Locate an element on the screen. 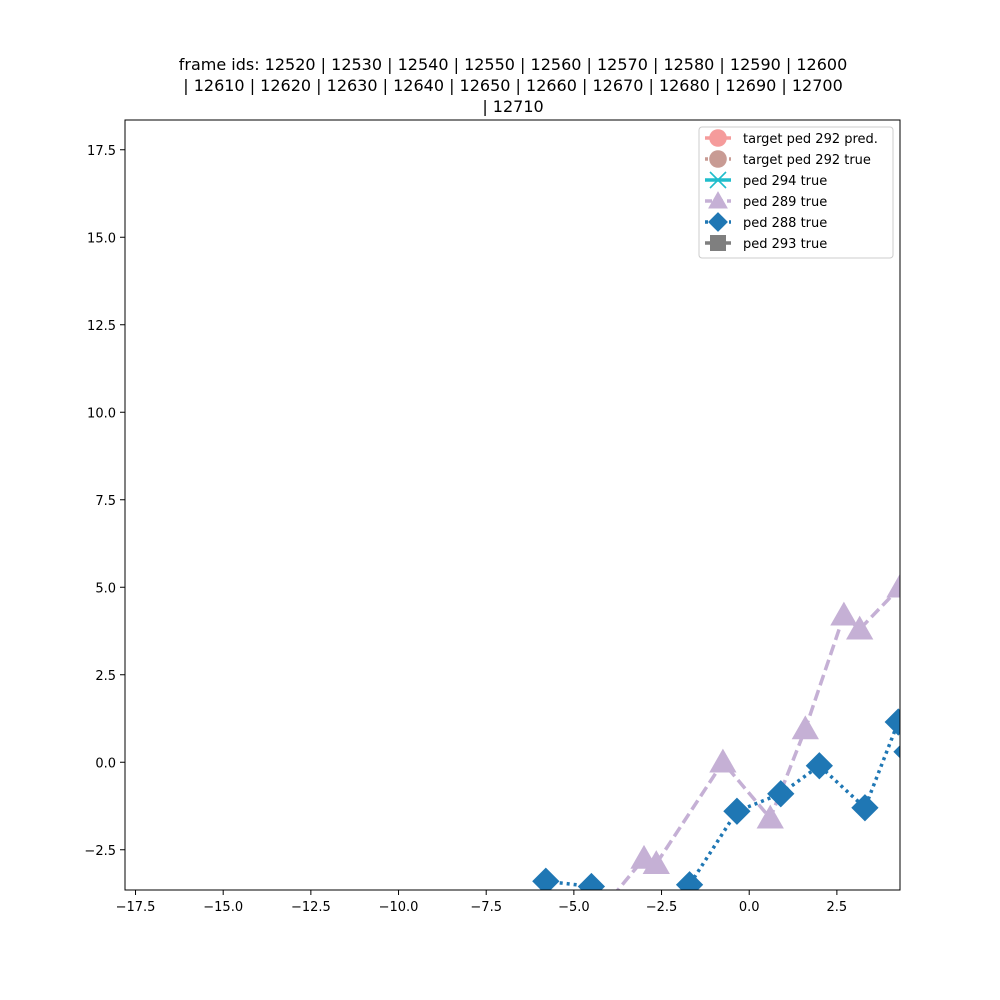  y-tick-label: 0.0 is located at coordinates (105, 763).